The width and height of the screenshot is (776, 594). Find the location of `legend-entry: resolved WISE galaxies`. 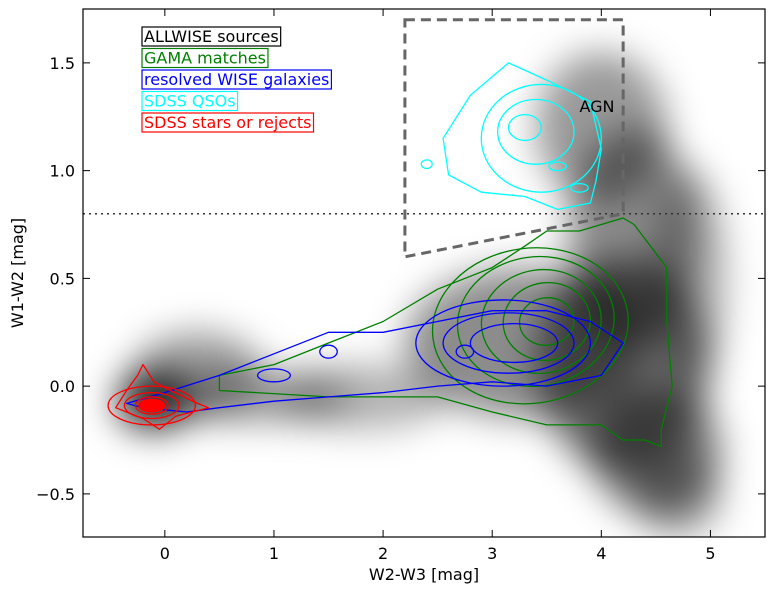

legend-entry: resolved WISE galaxies is located at coordinates (236, 79).